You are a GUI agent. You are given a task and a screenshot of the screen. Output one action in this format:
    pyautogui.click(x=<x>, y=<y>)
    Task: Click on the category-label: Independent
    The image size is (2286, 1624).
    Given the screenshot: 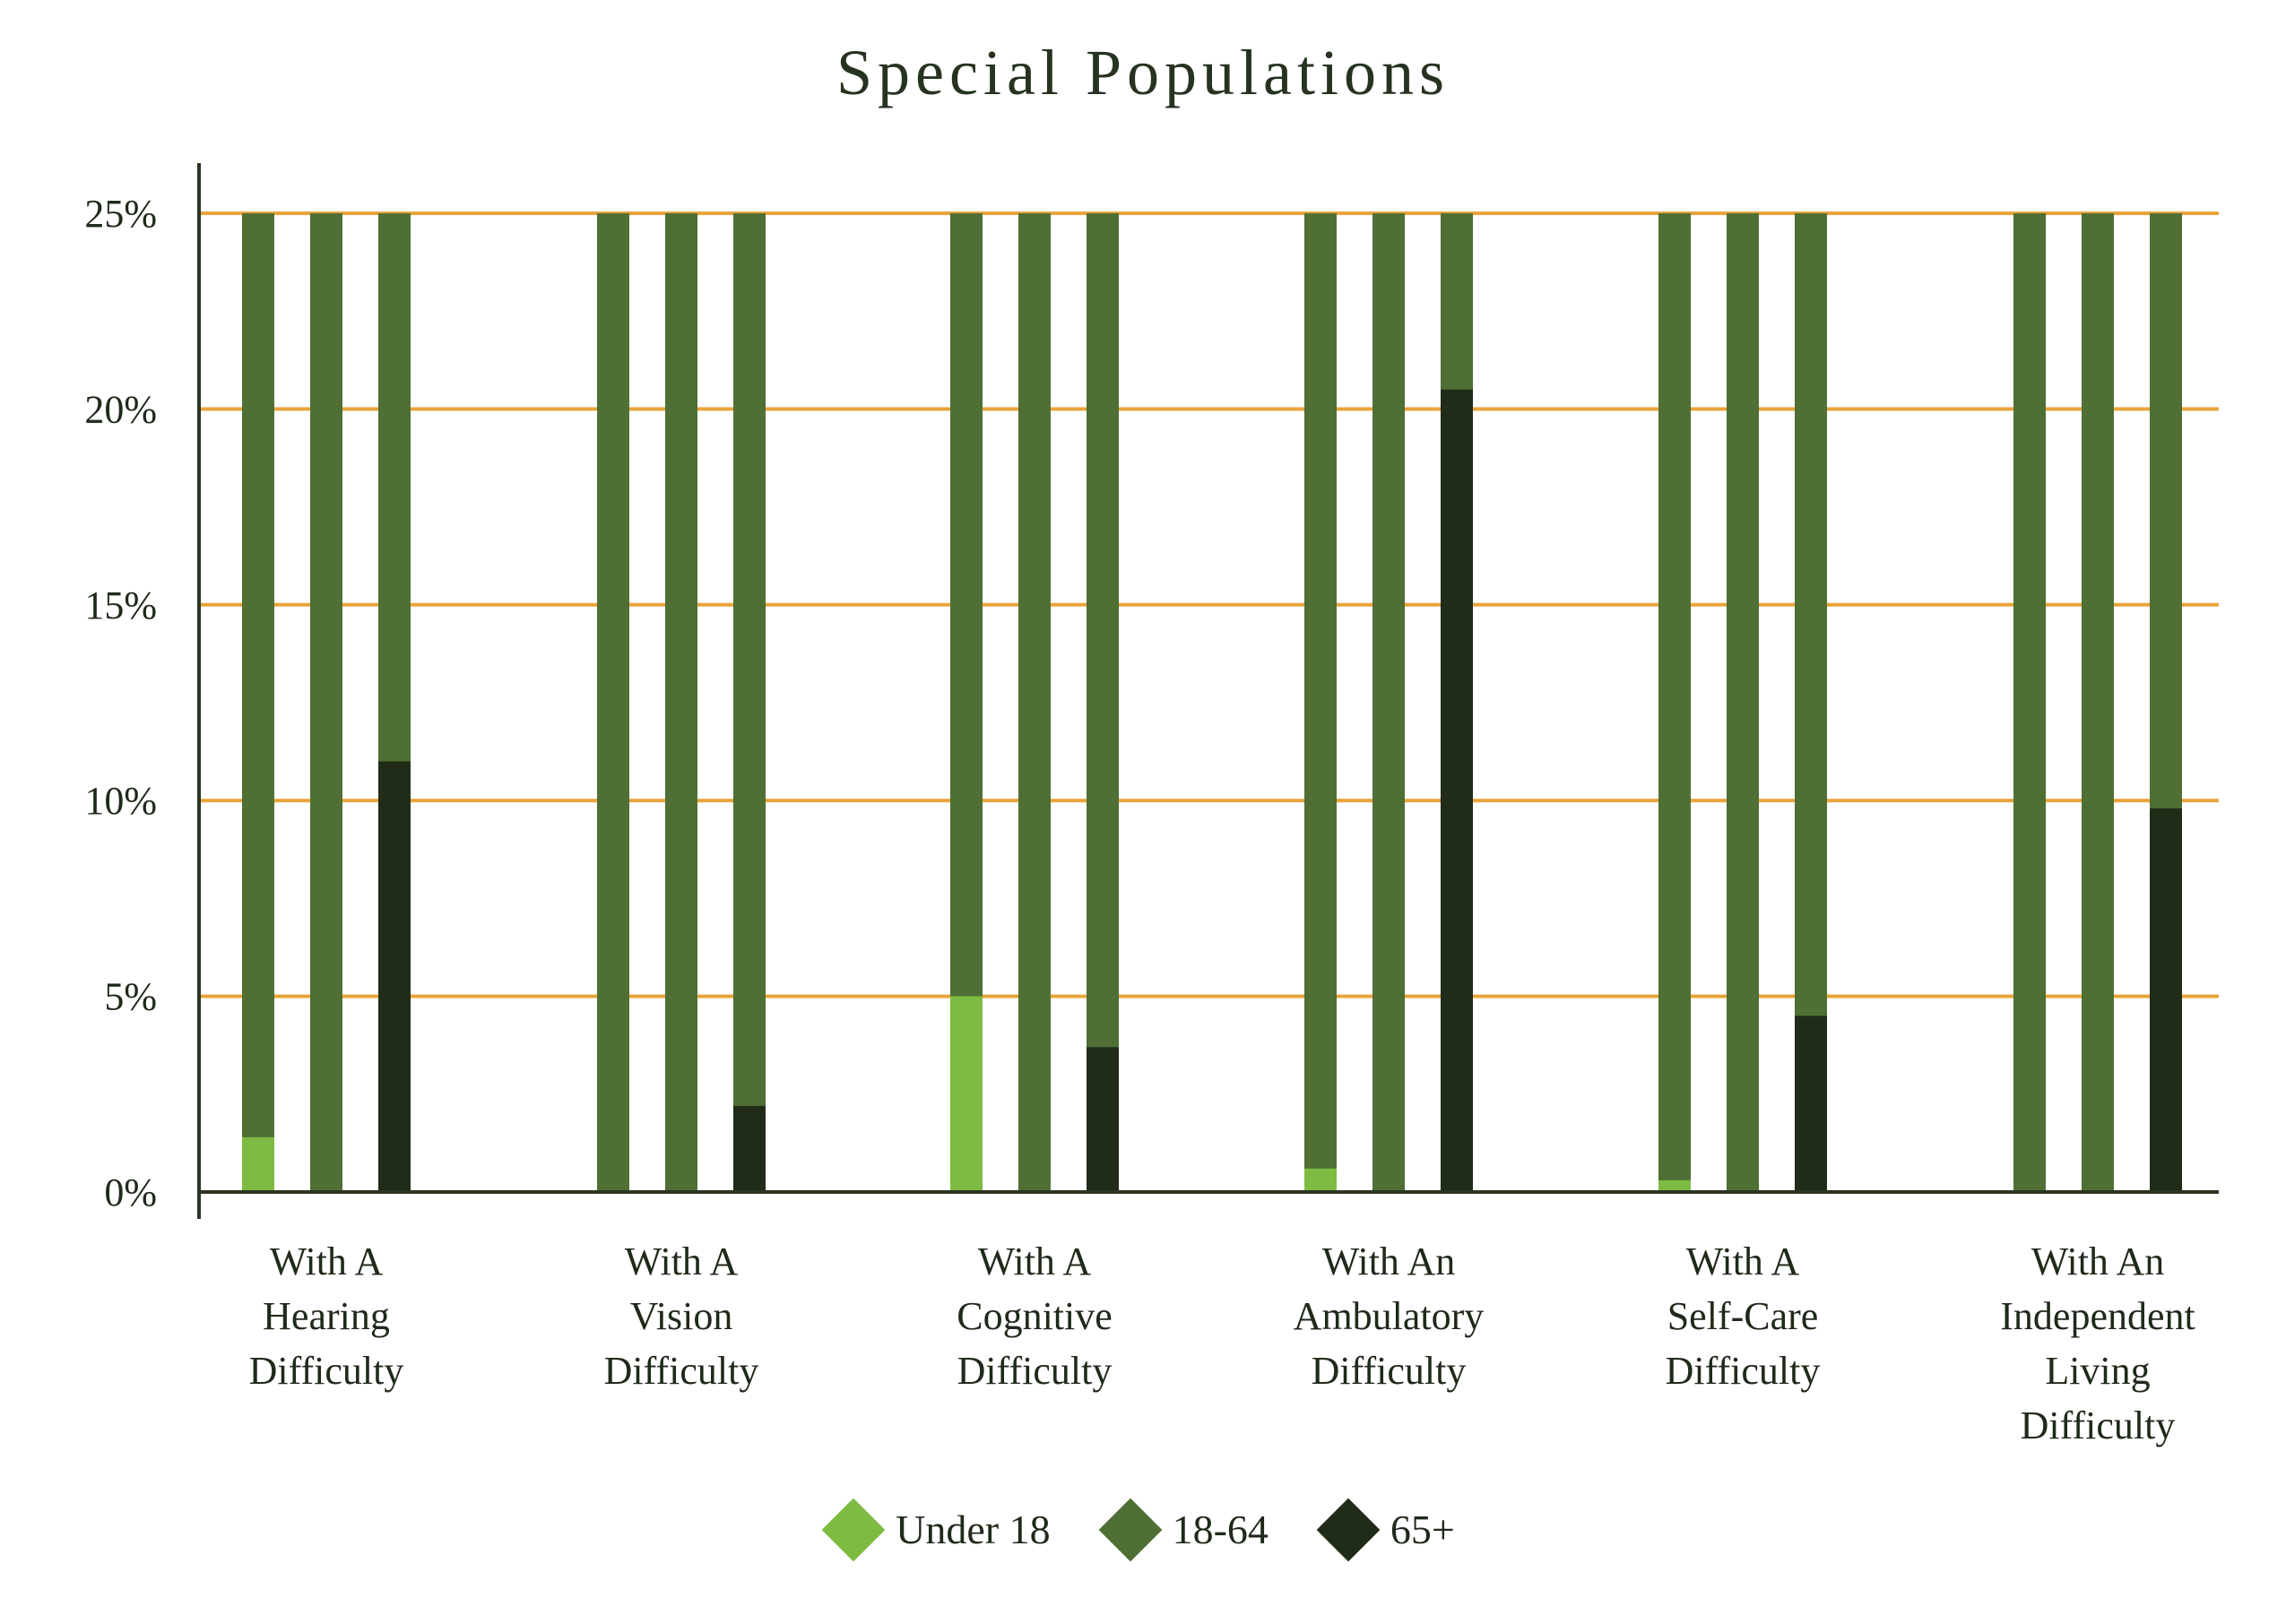 What is the action you would take?
    pyautogui.click(x=2097, y=1316)
    